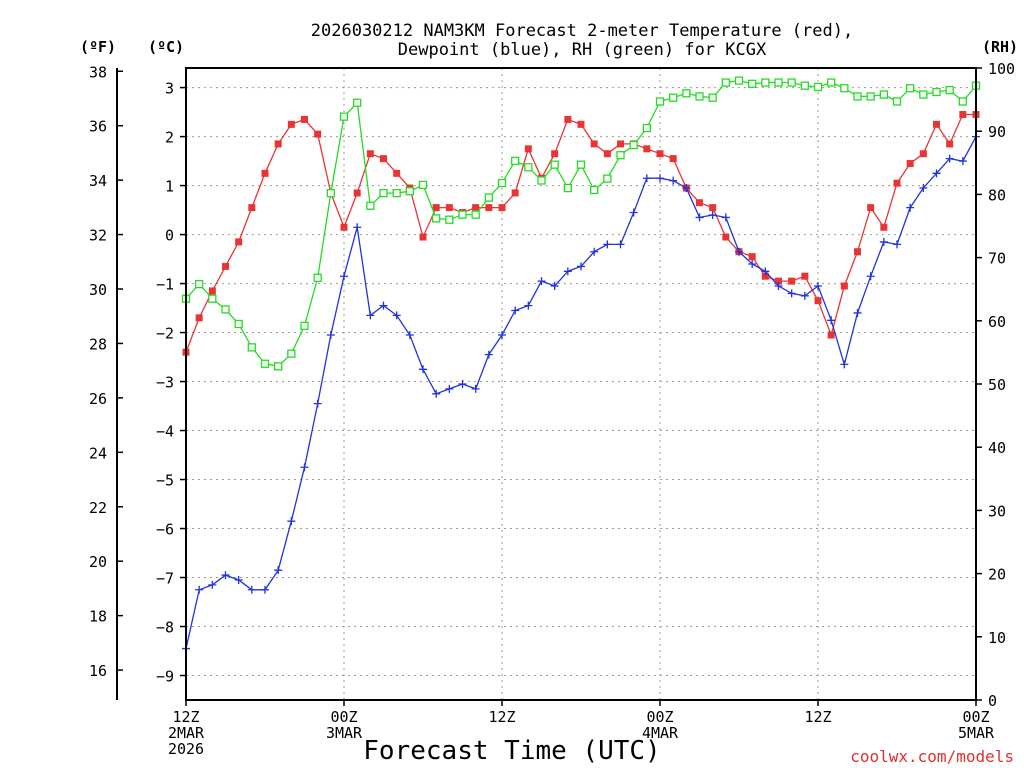 The image size is (1024, 768). Describe the element at coordinates (98, 127) in the screenshot. I see `fahrenheit-tick-label: 36` at that location.